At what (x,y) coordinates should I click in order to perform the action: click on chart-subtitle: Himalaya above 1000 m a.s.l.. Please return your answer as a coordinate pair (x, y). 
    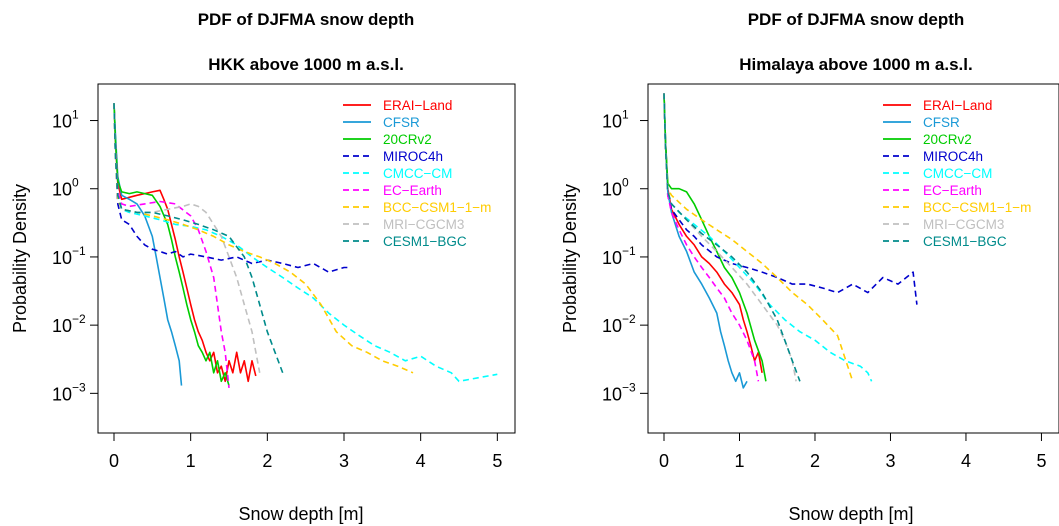
    Looking at the image, I should click on (855, 64).